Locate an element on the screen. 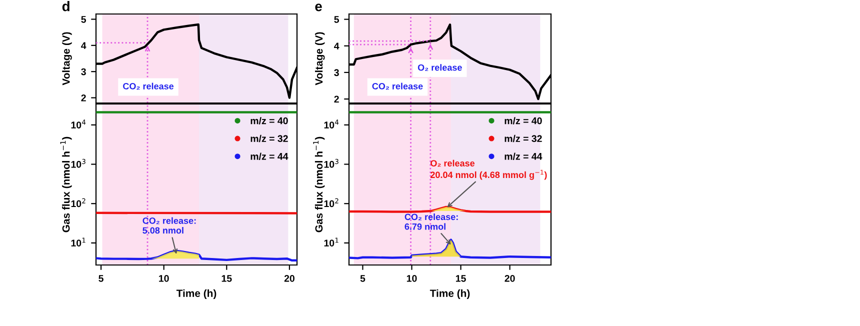 This screenshot has height=326, width=860. annotation: CO₂ release: 5.08 nmol is located at coordinates (169, 225).